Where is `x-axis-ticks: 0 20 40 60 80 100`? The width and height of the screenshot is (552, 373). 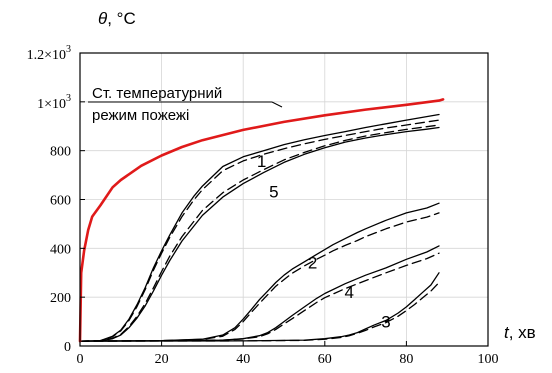
x-axis-ticks: 0 20 40 60 80 100 is located at coordinates (288, 354).